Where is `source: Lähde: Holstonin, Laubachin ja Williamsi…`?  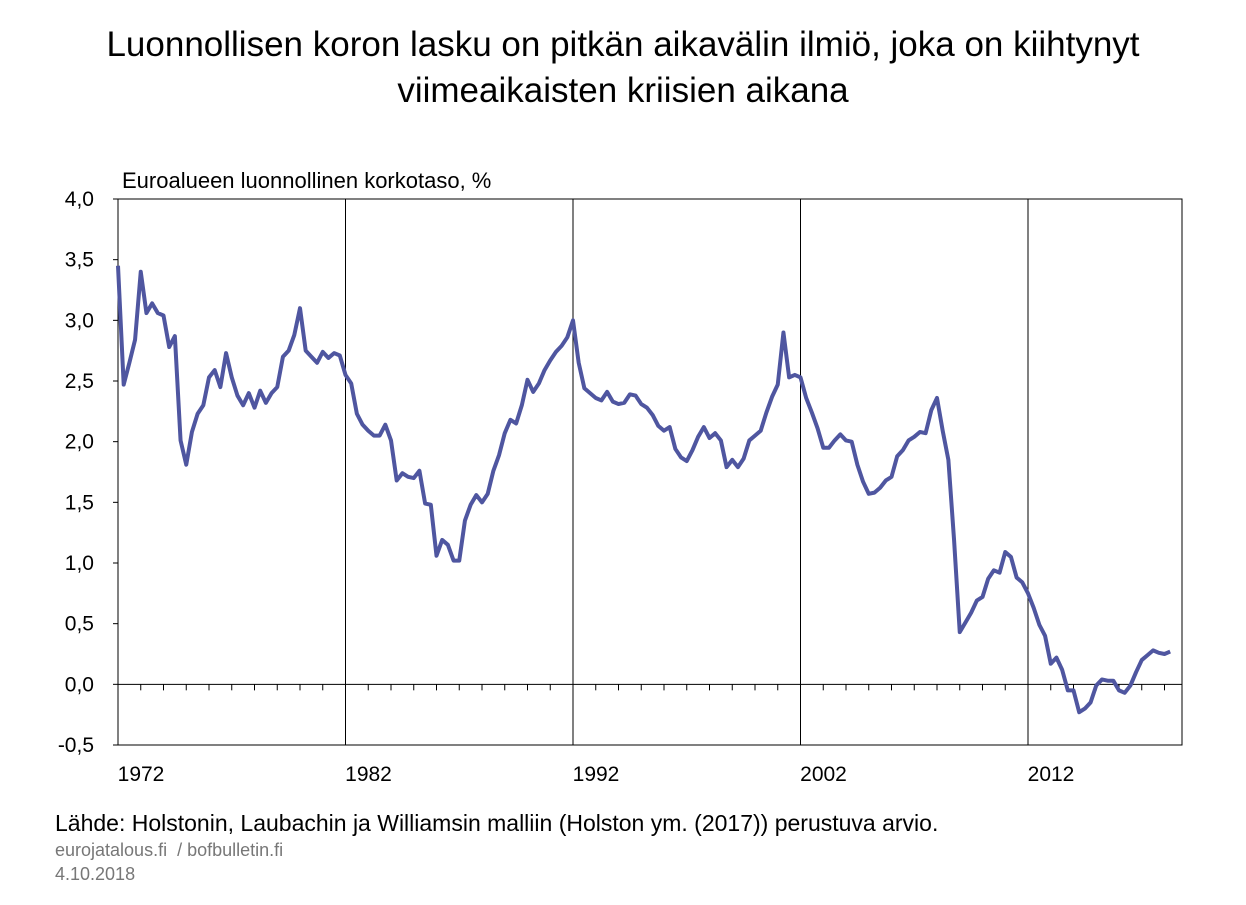
source: Lähde: Holstonin, Laubachin ja Williamsi… is located at coordinates (497, 823).